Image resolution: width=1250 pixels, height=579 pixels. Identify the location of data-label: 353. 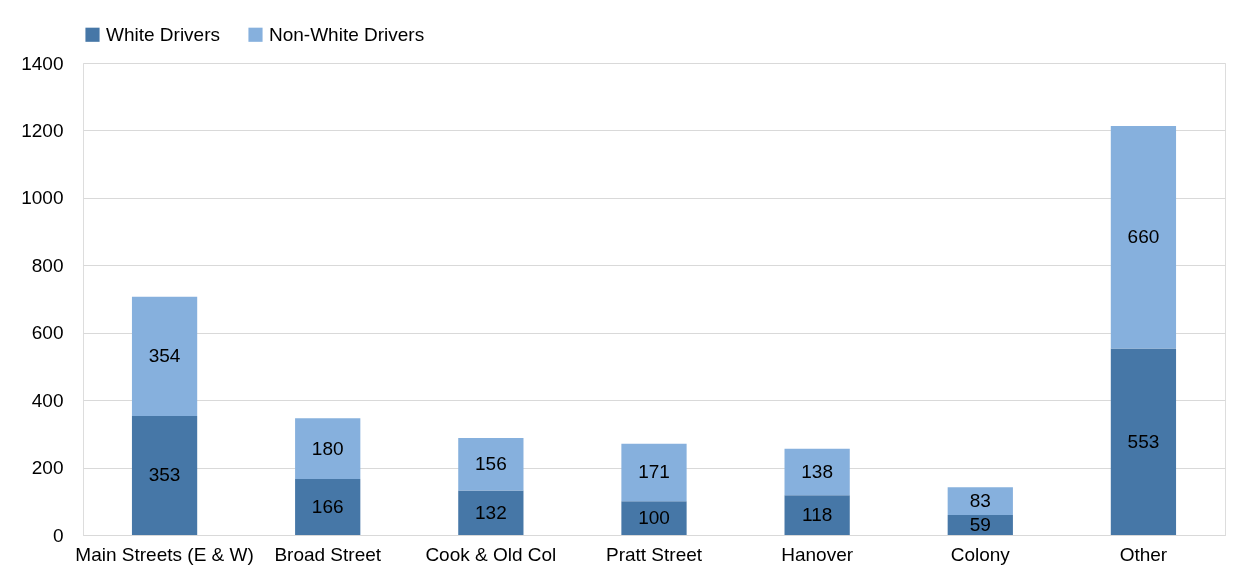
(164, 475).